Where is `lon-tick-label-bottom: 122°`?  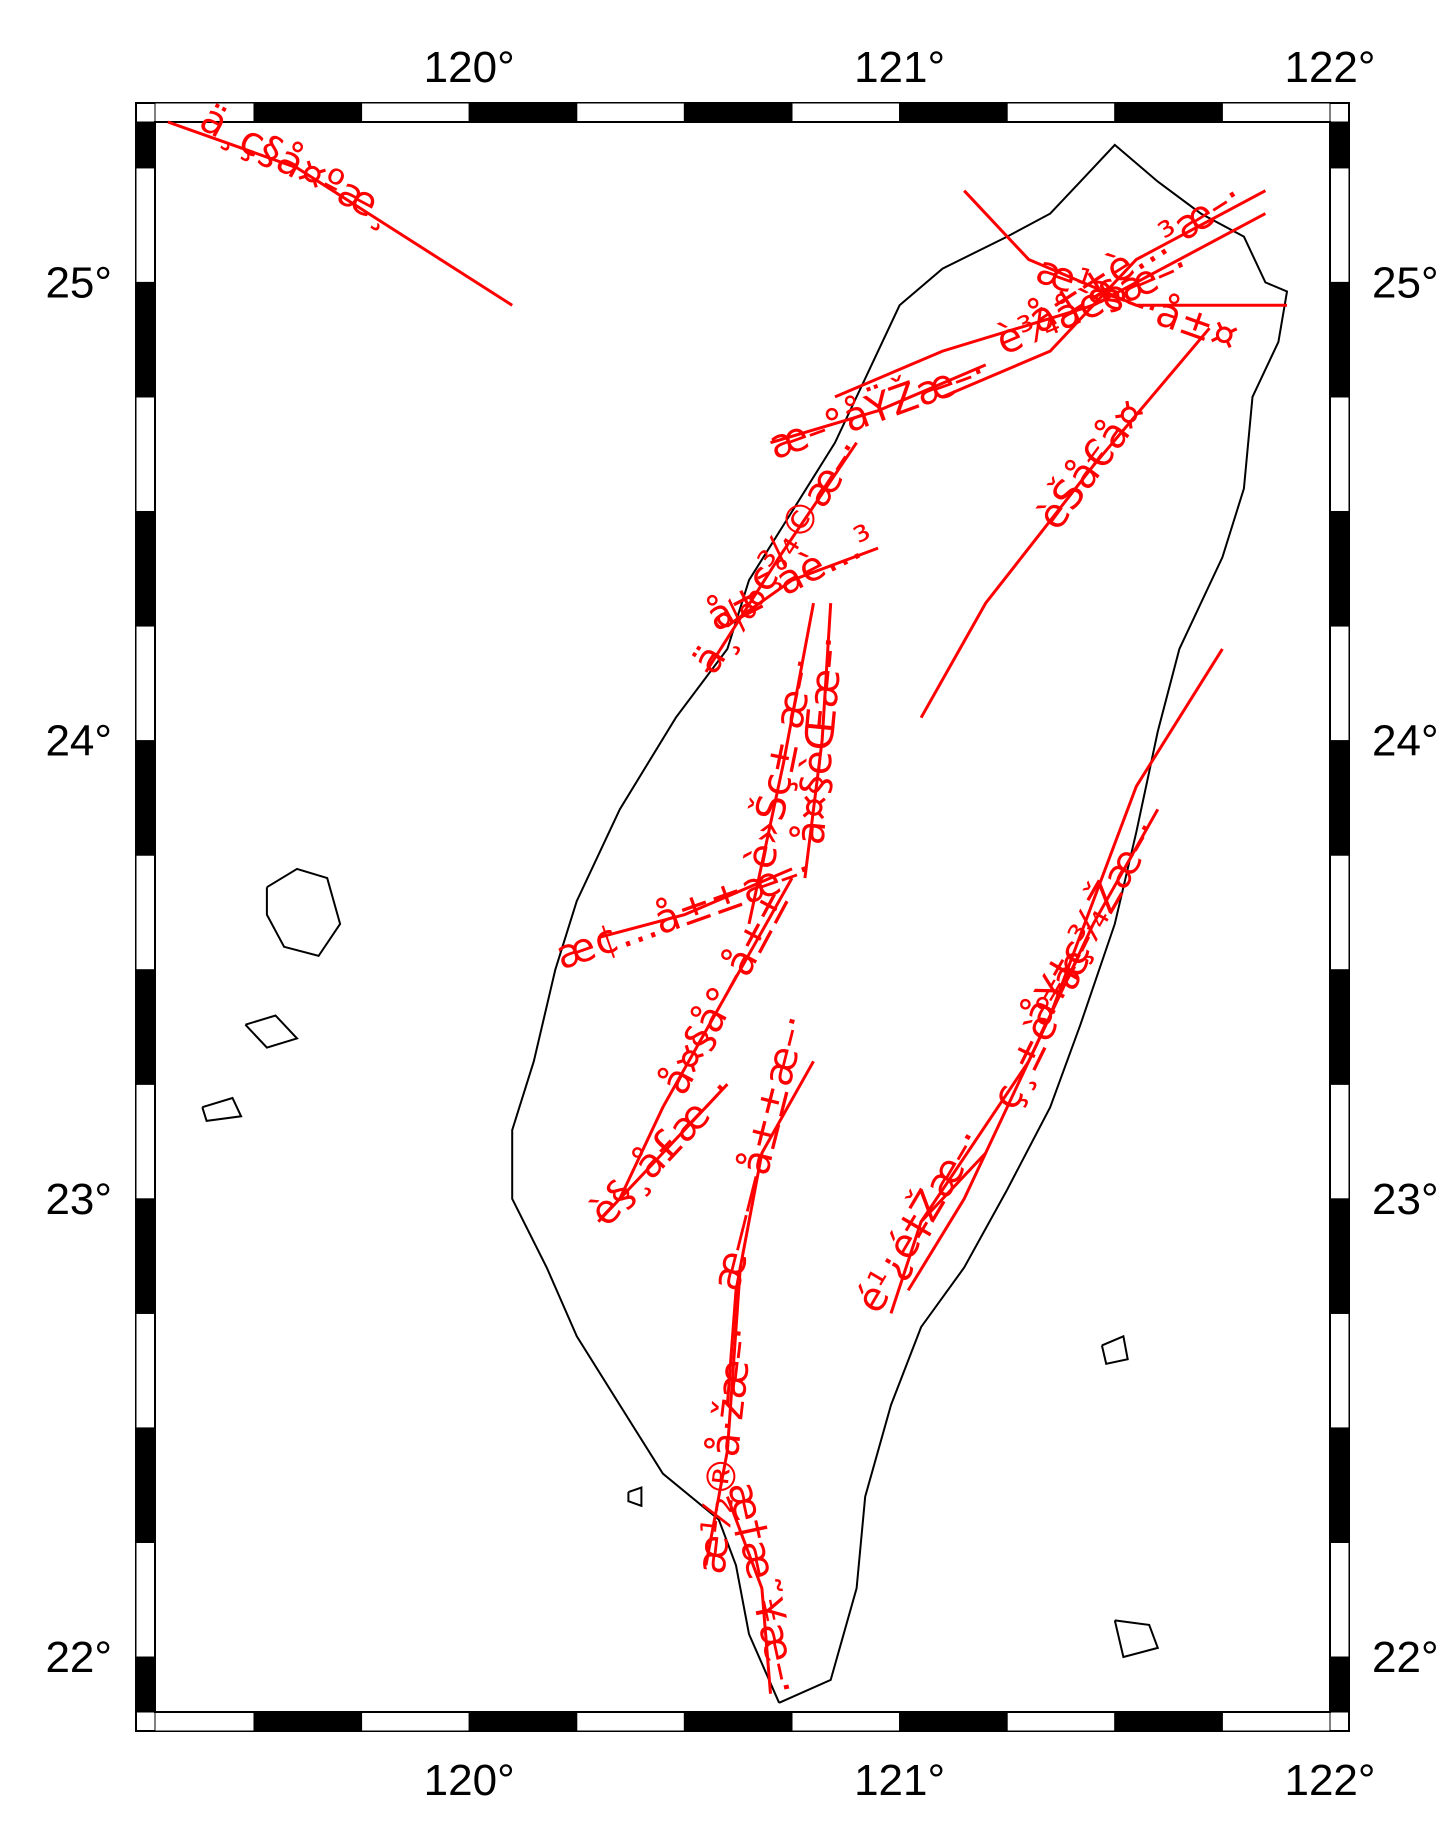 lon-tick-label-bottom: 122° is located at coordinates (1329, 1780).